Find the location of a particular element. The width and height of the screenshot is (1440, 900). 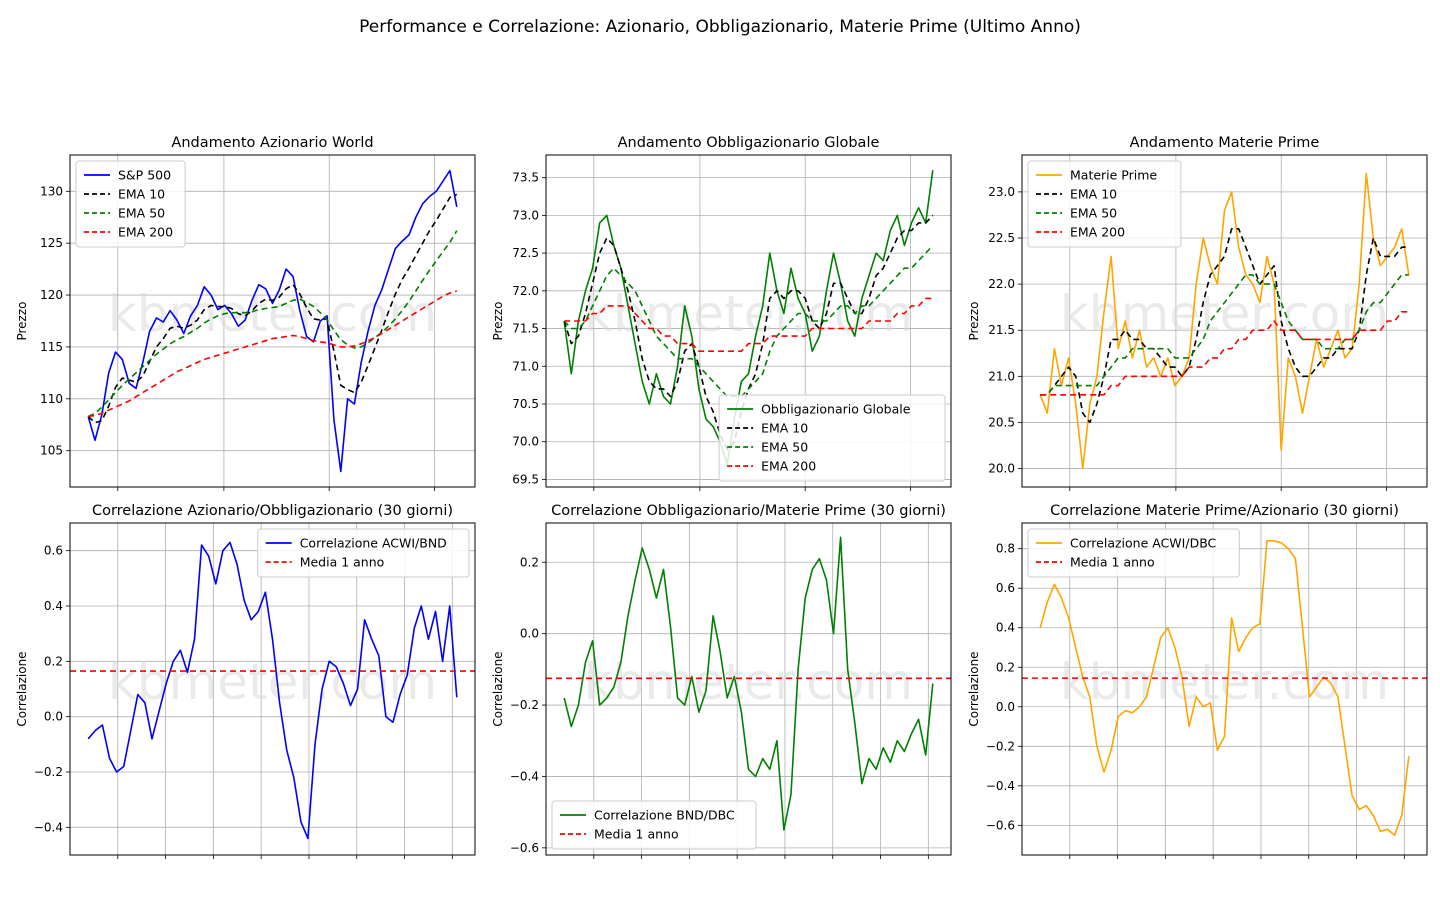

y-tick-label: 120 is located at coordinates (51, 295).